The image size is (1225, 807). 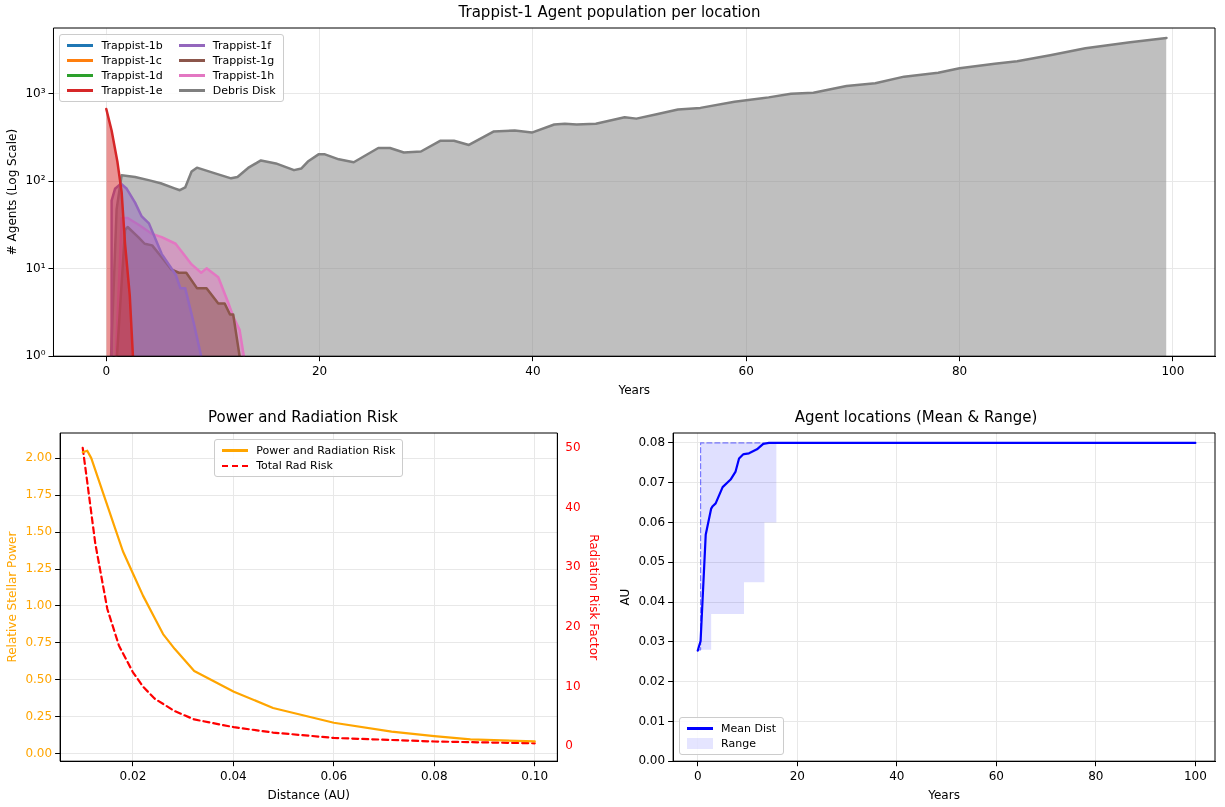 I want to click on legend-label: Trappist-1g, so click(x=243, y=60).